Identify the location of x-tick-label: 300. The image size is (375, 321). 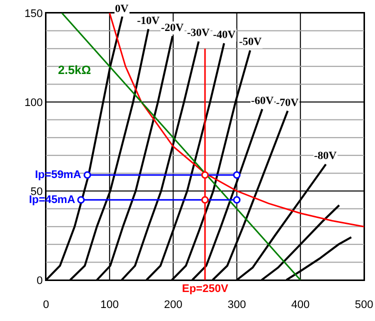
(237, 305).